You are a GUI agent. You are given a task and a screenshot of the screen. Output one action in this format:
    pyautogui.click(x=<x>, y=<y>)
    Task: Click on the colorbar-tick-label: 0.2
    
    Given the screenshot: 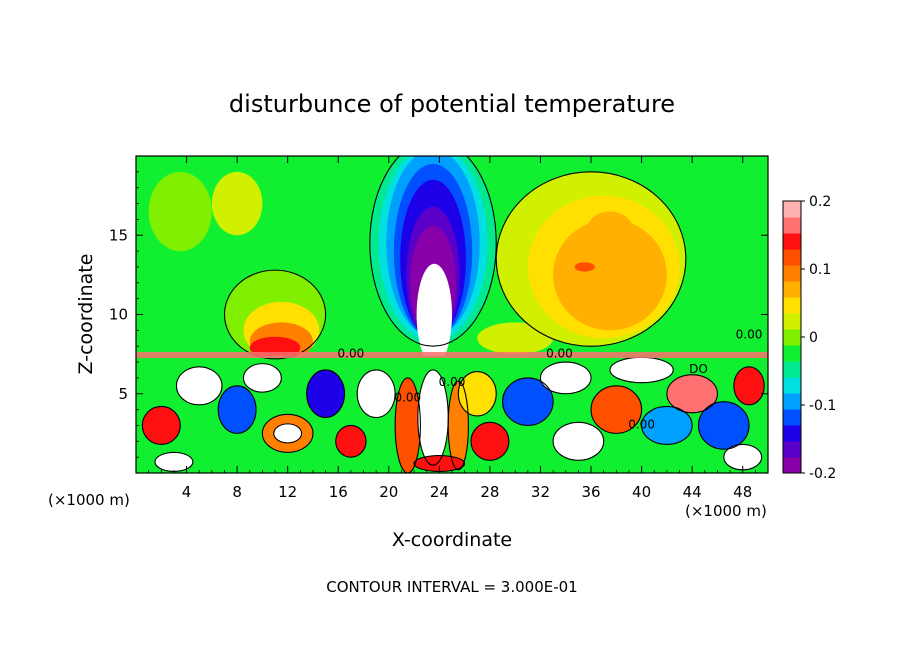 What is the action you would take?
    pyautogui.click(x=820, y=202)
    